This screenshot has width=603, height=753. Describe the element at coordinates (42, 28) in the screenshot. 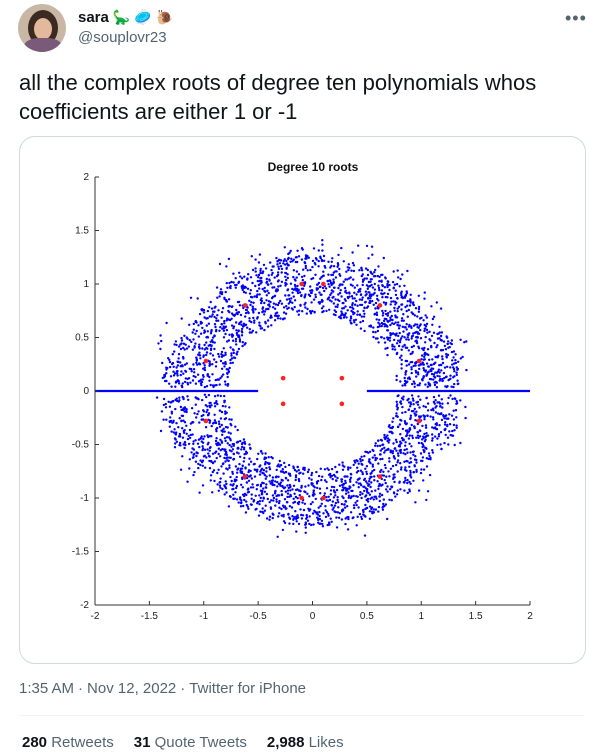

I see `avatar` at that location.